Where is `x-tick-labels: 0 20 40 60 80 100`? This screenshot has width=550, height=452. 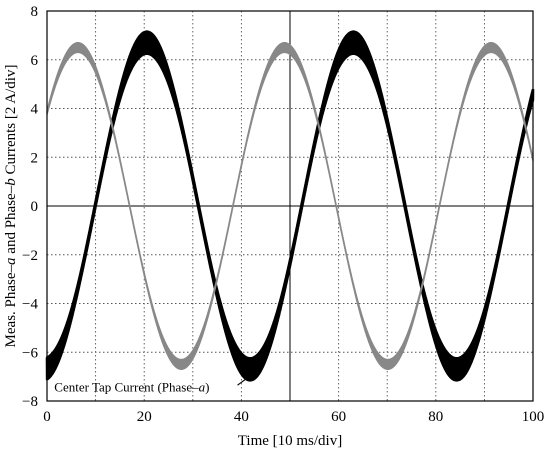 x-tick-labels: 0 20 40 60 80 100 is located at coordinates (293, 417).